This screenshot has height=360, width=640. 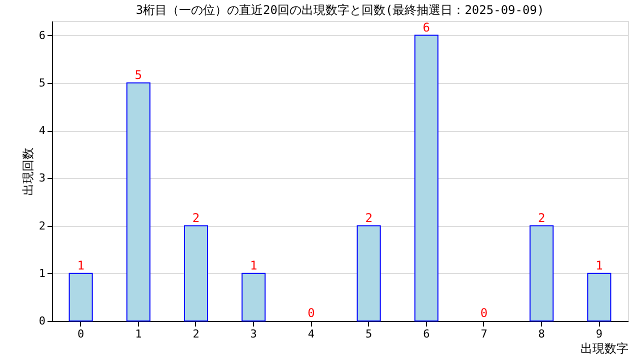 I want to click on y-tick-label: 6, so click(x=42, y=35).